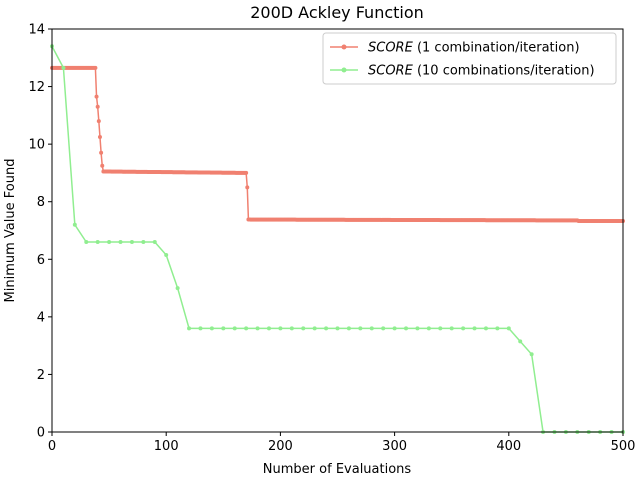  Describe the element at coordinates (52, 446) in the screenshot. I see `x-tick-label: 0` at that location.